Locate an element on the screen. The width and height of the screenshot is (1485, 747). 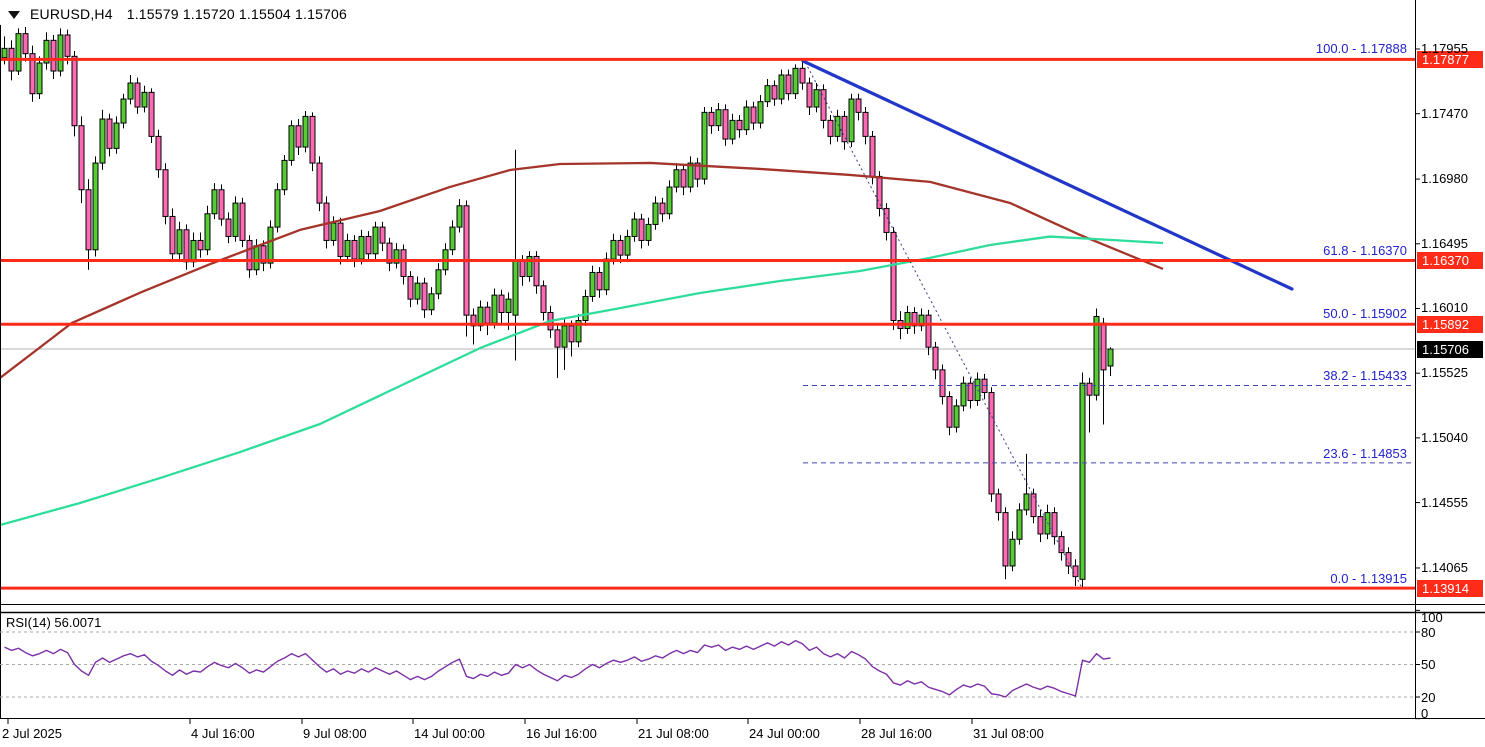
time-tick-label: 9 Jul 08:00 is located at coordinates (335, 733).